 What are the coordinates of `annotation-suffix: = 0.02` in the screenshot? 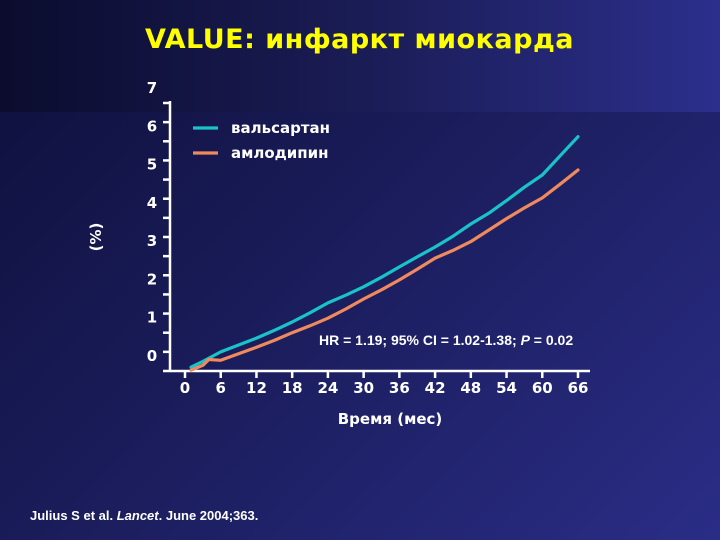 It's located at (551, 340).